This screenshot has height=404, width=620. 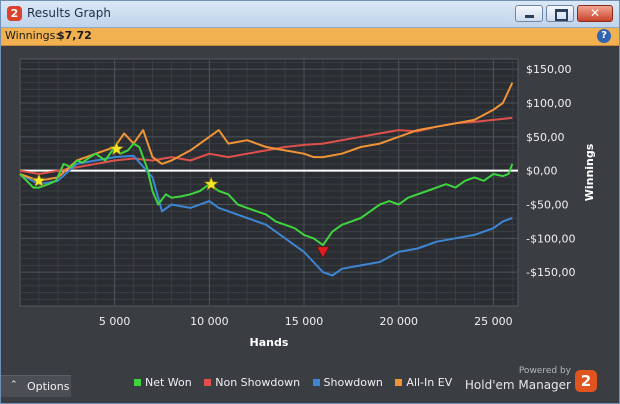 What do you see at coordinates (14, 13) in the screenshot?
I see `app-logo-icon: 2` at bounding box center [14, 13].